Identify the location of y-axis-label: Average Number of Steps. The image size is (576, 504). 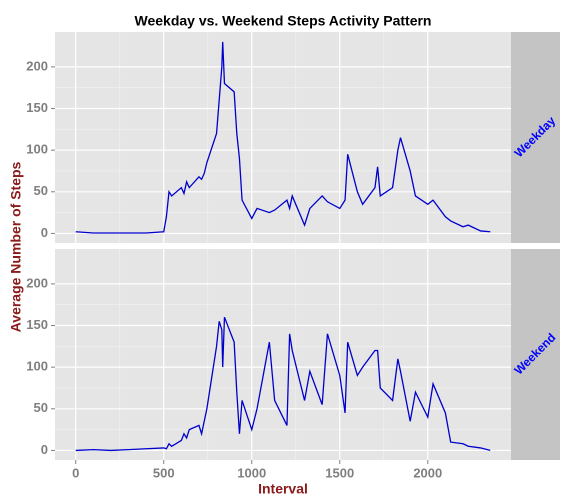
(16, 246).